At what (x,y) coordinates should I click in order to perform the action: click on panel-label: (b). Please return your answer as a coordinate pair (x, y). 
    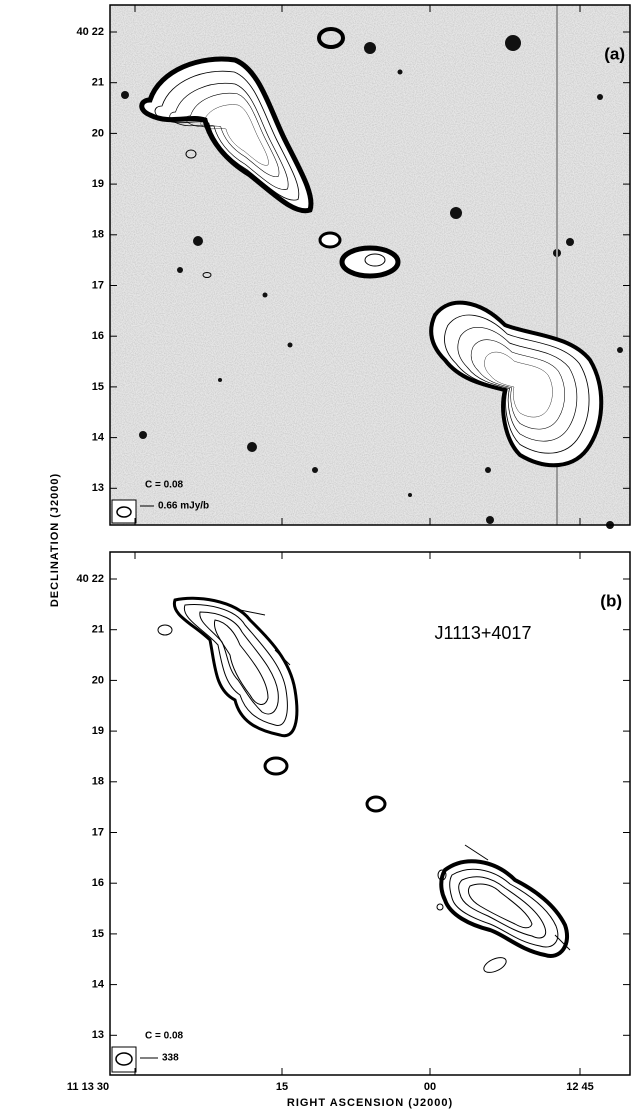
    Looking at the image, I should click on (611, 600).